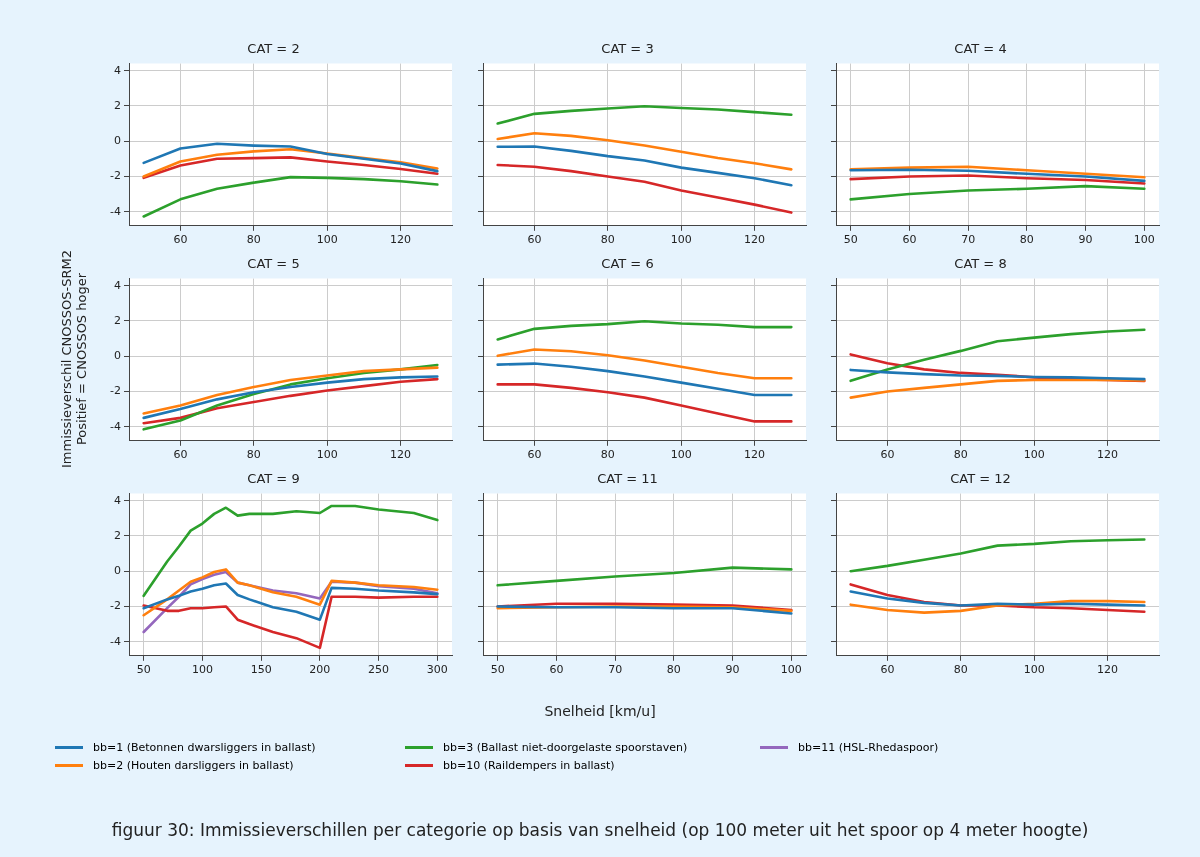 The height and width of the screenshot is (857, 1200). What do you see at coordinates (74, 359) in the screenshot?
I see `y-axis-title: Immissieverschil CNOSSOS-SRM2 Positief = CNOSSOS hoger` at bounding box center [74, 359].